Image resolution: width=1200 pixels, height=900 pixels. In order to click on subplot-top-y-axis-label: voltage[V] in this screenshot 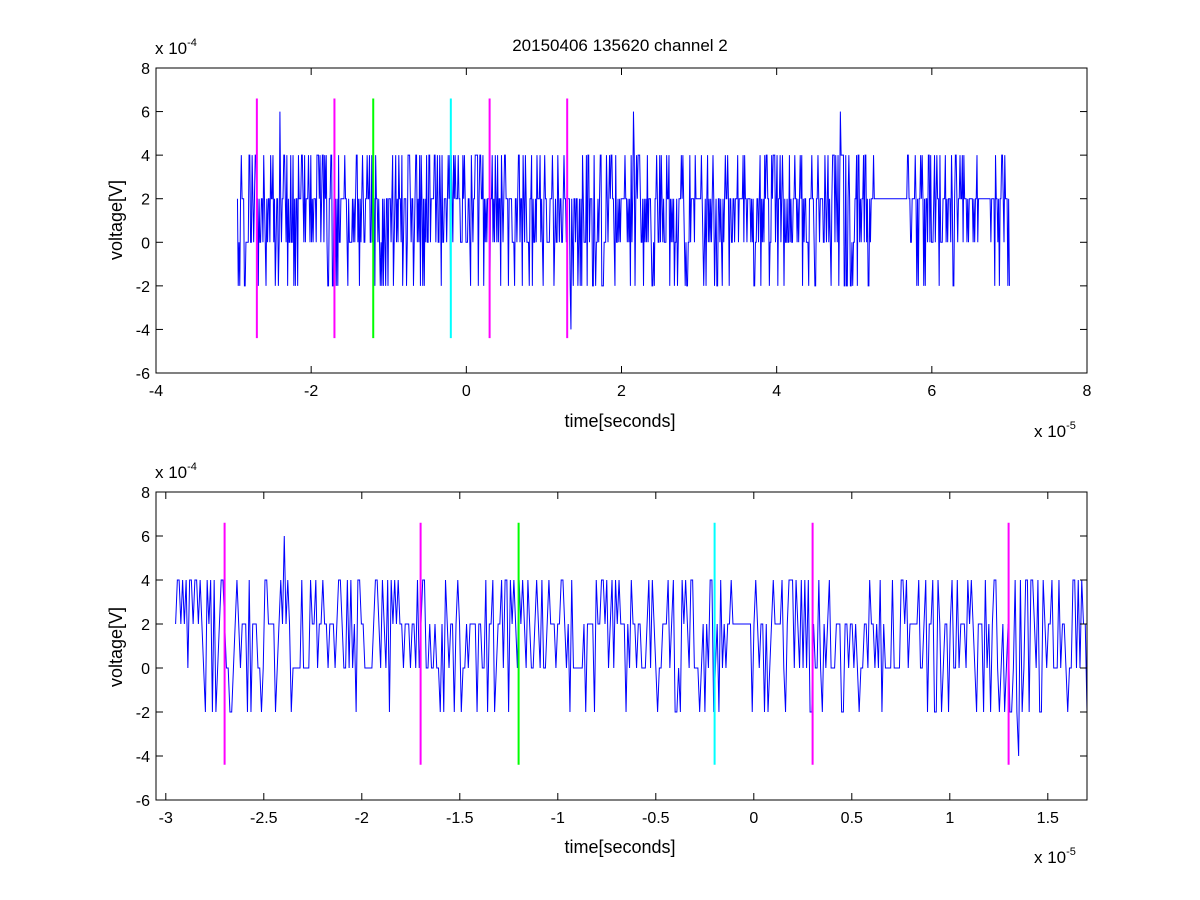, I will do `click(116, 220)`.